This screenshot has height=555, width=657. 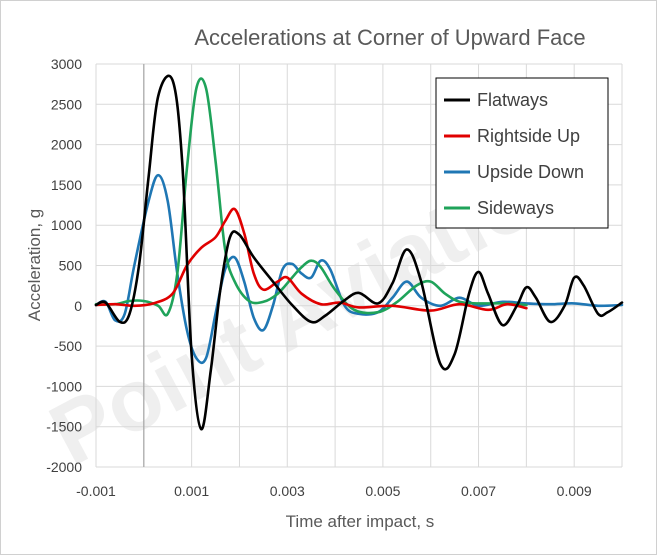 I want to click on y-tick-label: 500, so click(x=71, y=266).